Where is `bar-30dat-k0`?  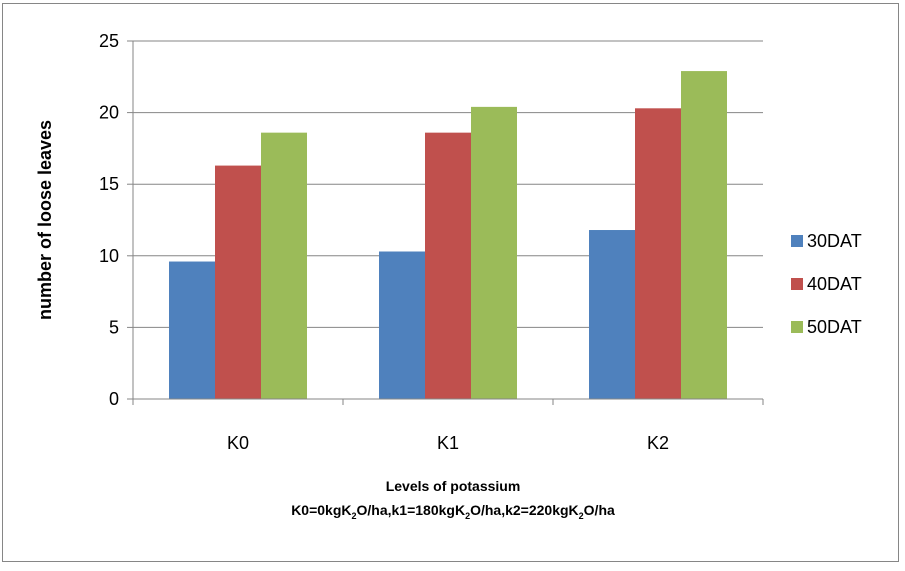 bar-30dat-k0 is located at coordinates (192, 330).